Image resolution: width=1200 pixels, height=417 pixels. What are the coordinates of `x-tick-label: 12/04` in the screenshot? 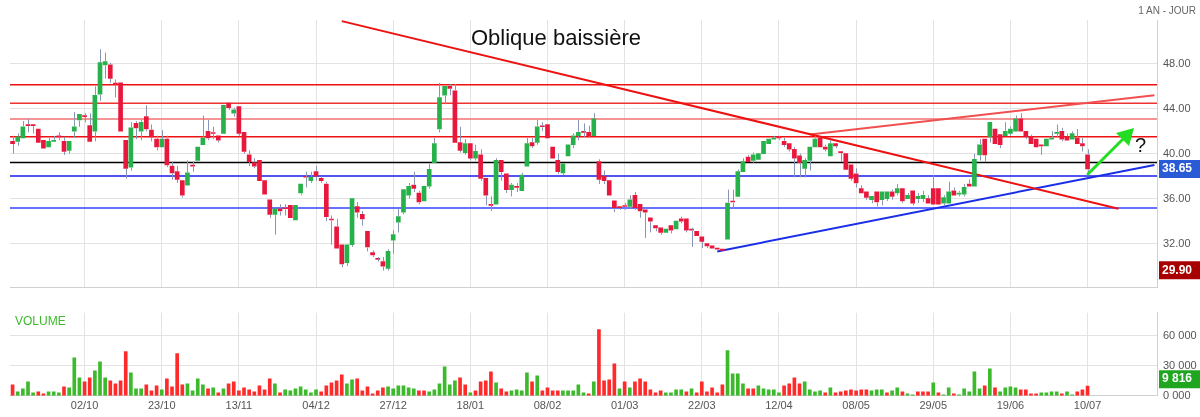 It's located at (779, 405).